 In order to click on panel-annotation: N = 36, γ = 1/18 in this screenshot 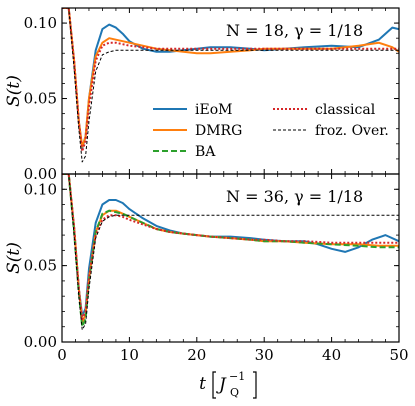, I will do `click(294, 196)`.